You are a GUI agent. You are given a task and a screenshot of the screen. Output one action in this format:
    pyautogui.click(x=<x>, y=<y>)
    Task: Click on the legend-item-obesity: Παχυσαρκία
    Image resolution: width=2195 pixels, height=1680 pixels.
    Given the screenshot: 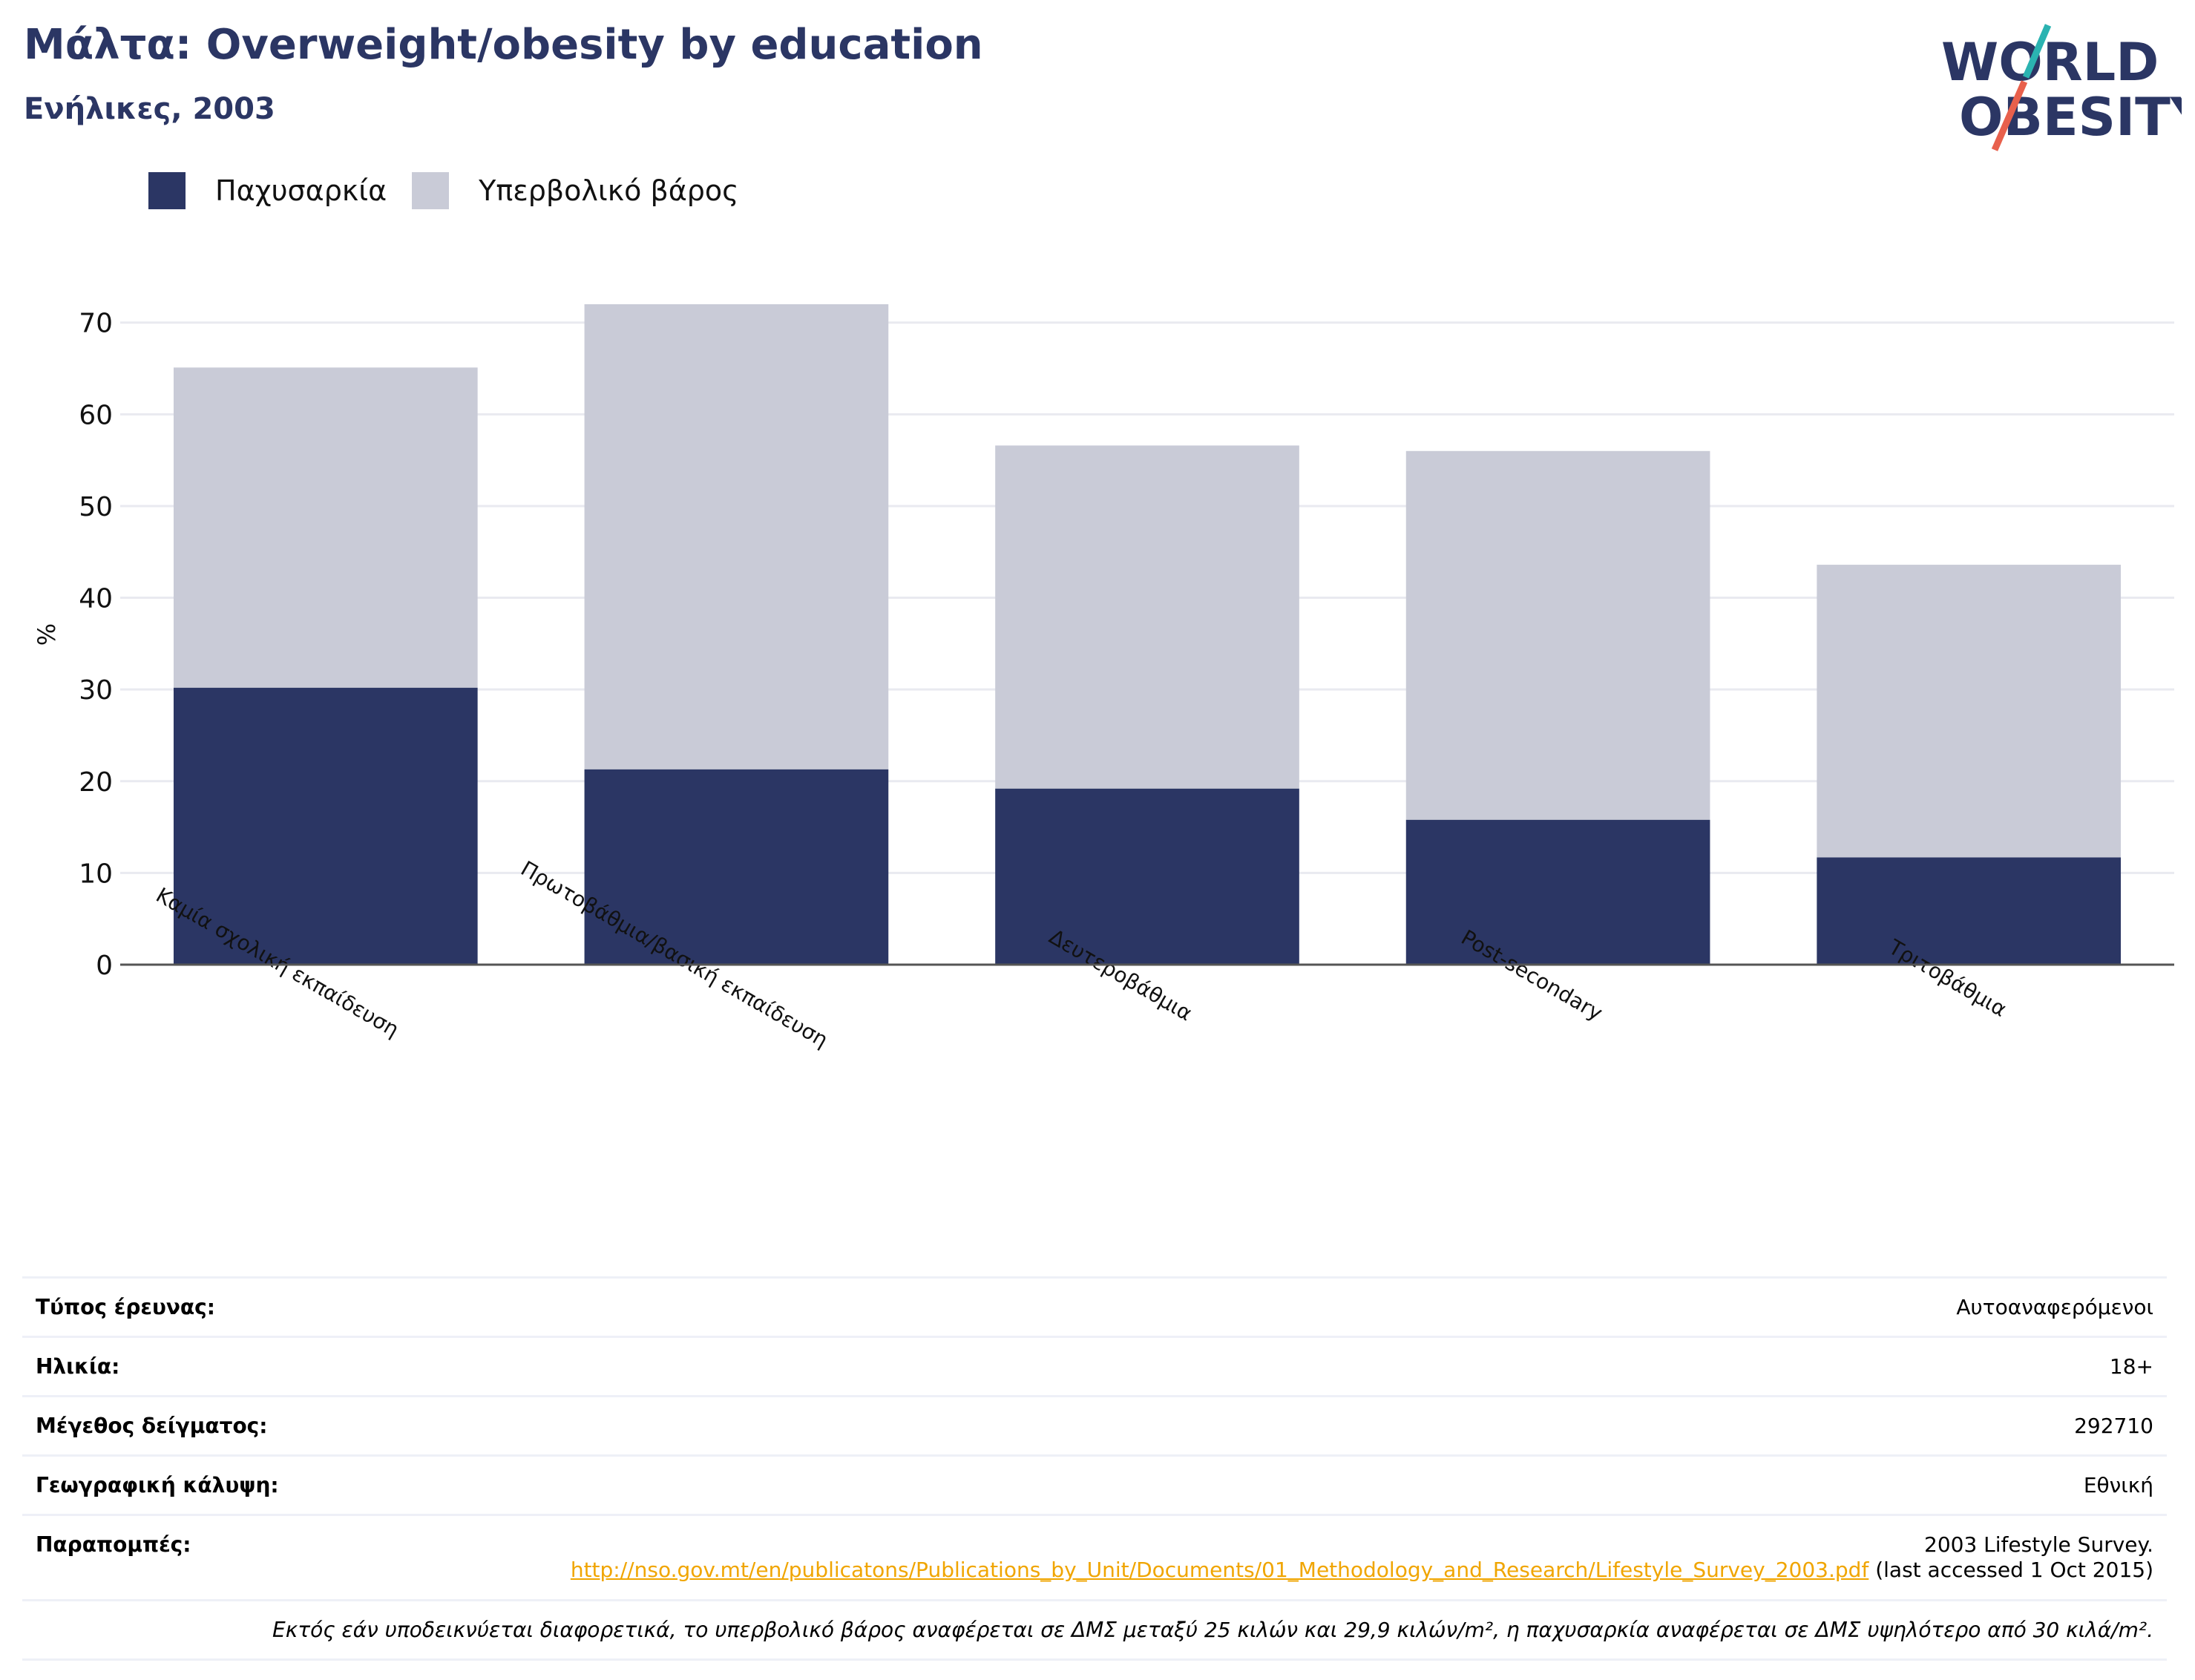 What is the action you would take?
    pyautogui.click(x=267, y=191)
    